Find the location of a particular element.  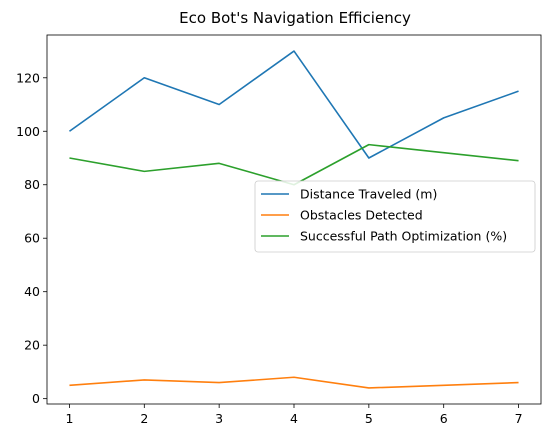

y-tick-label: 120 is located at coordinates (28, 77).